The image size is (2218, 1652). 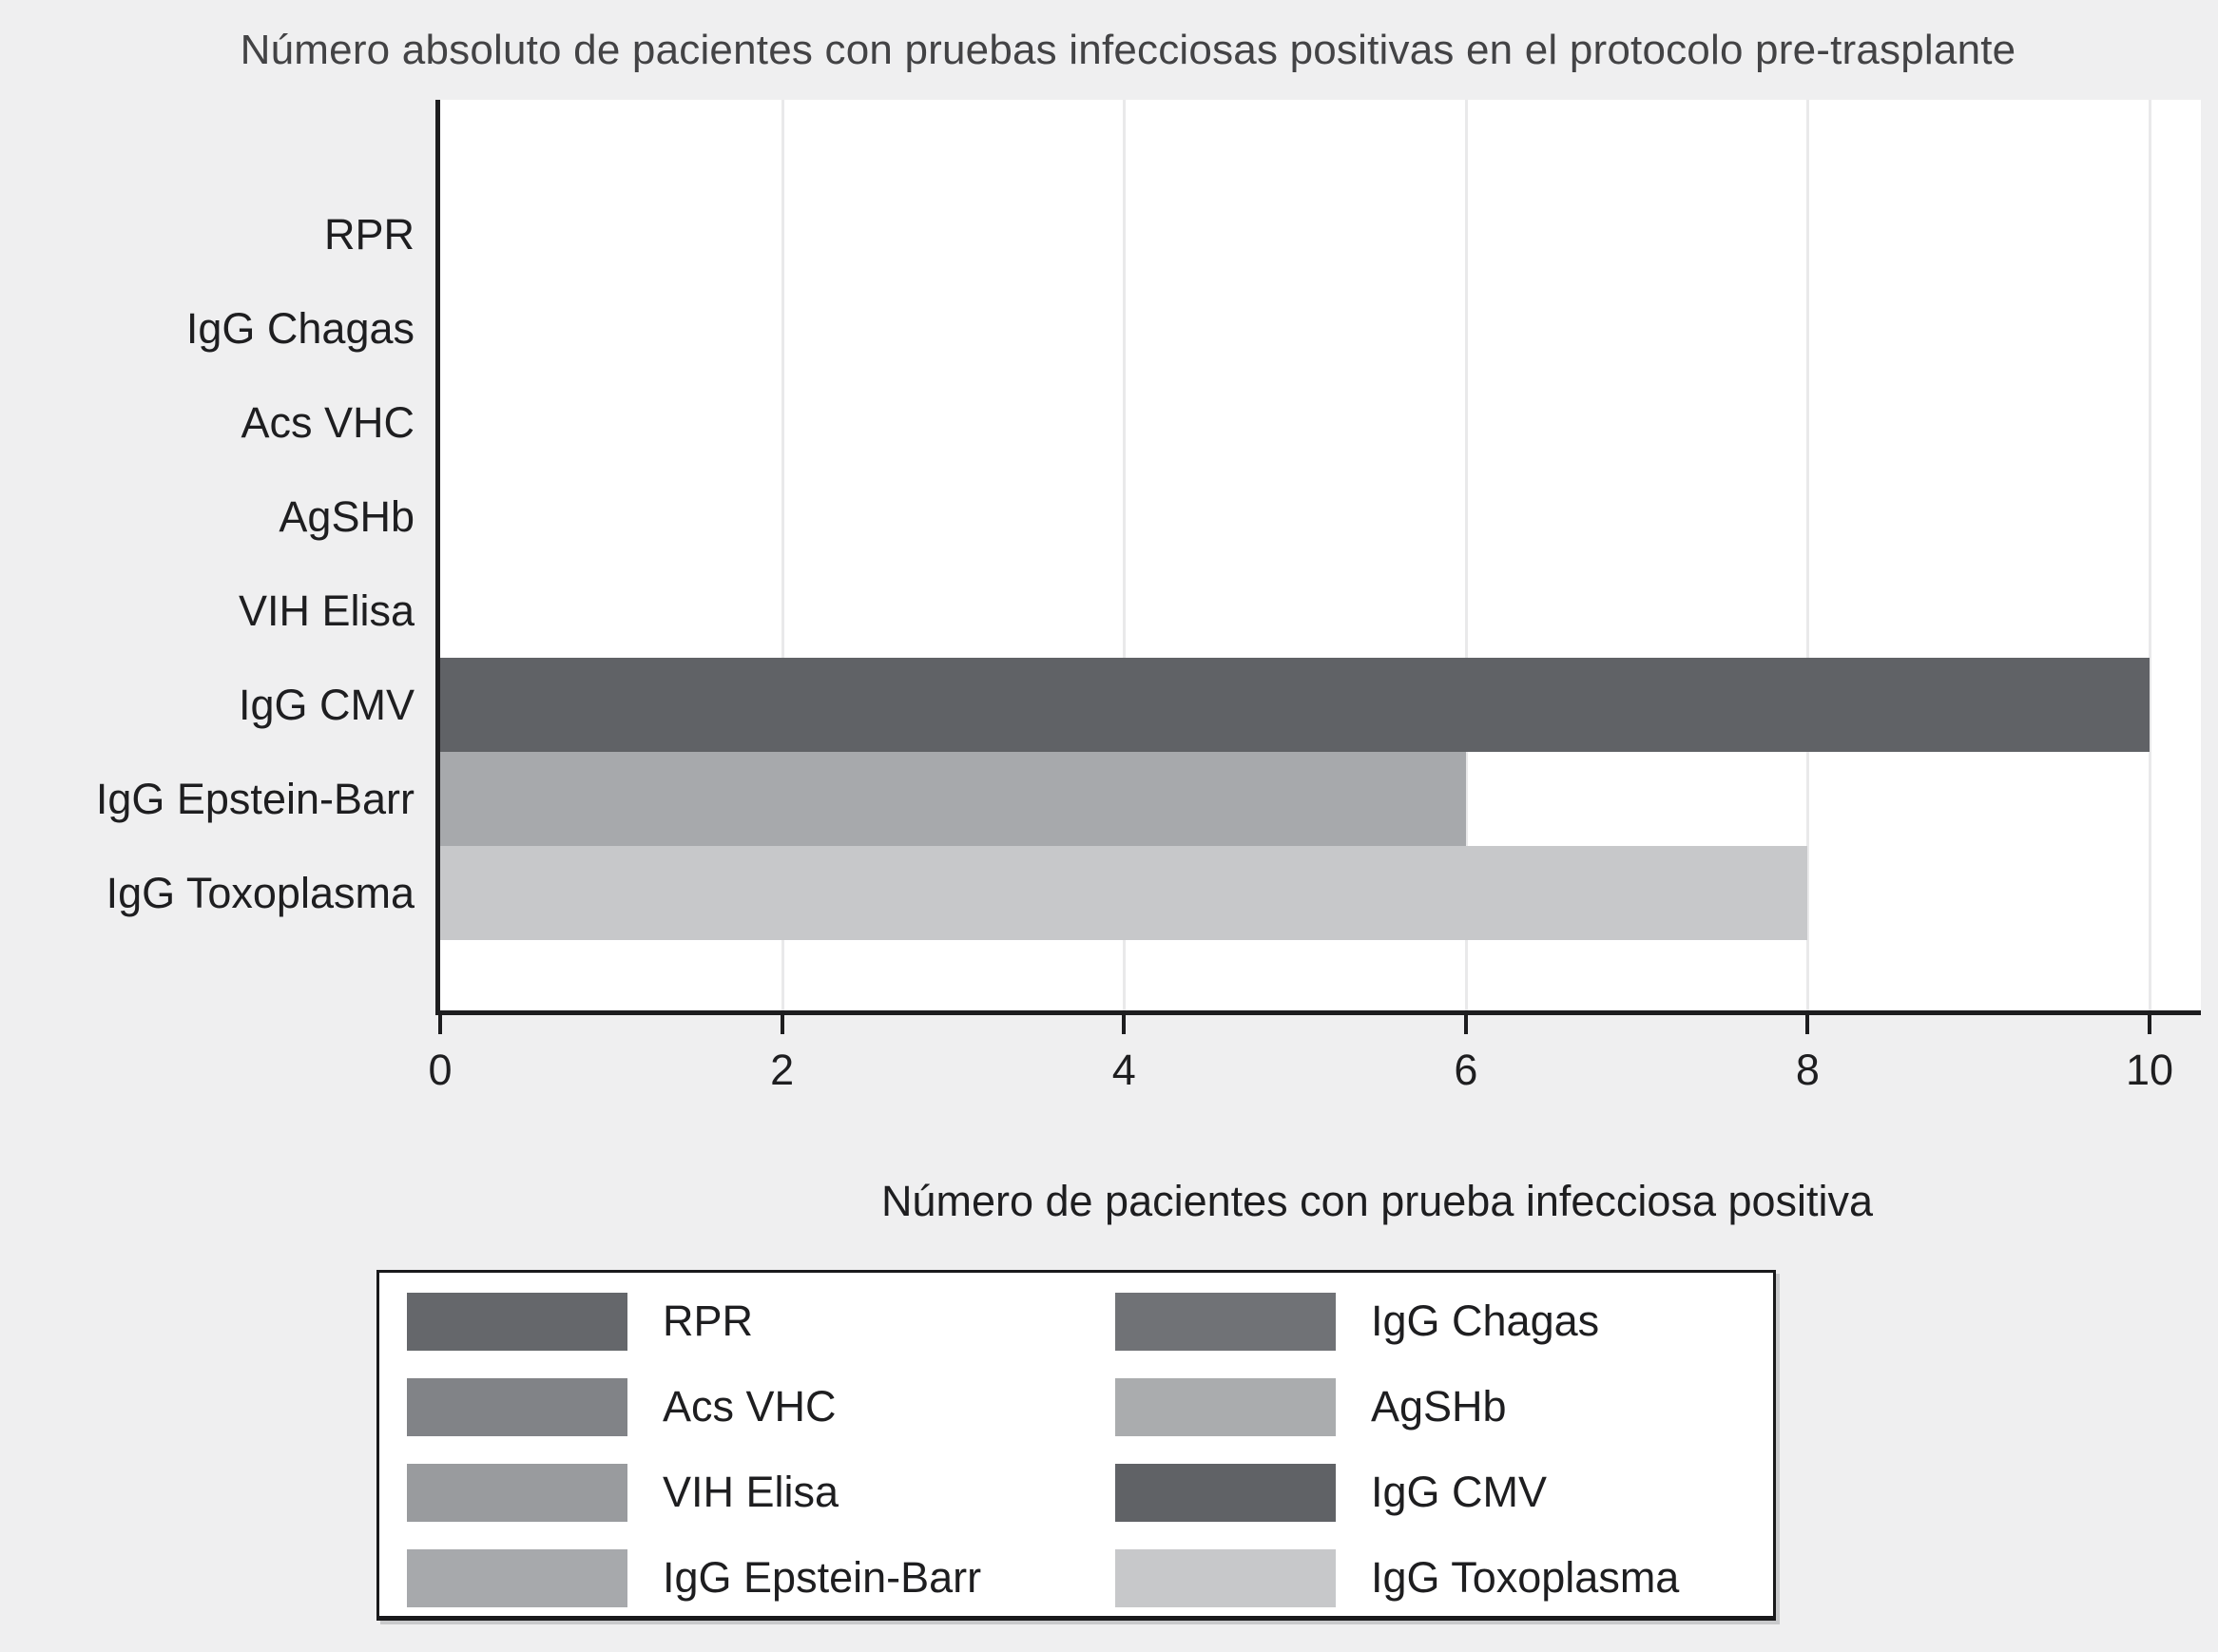 What do you see at coordinates (782, 1070) in the screenshot?
I see `x-tick-label: 2` at bounding box center [782, 1070].